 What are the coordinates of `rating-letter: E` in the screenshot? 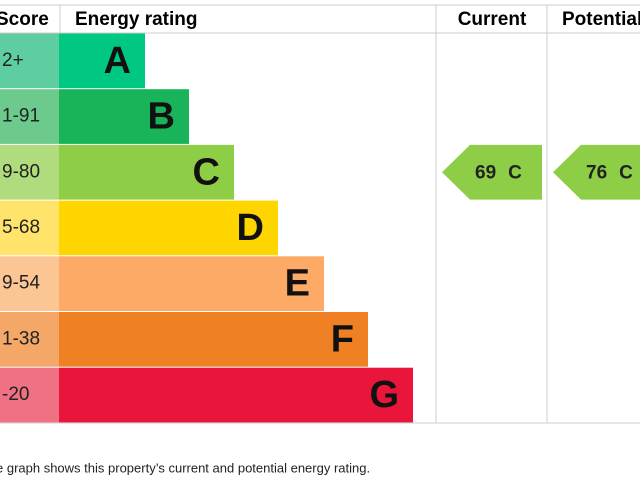 It's located at (297, 284).